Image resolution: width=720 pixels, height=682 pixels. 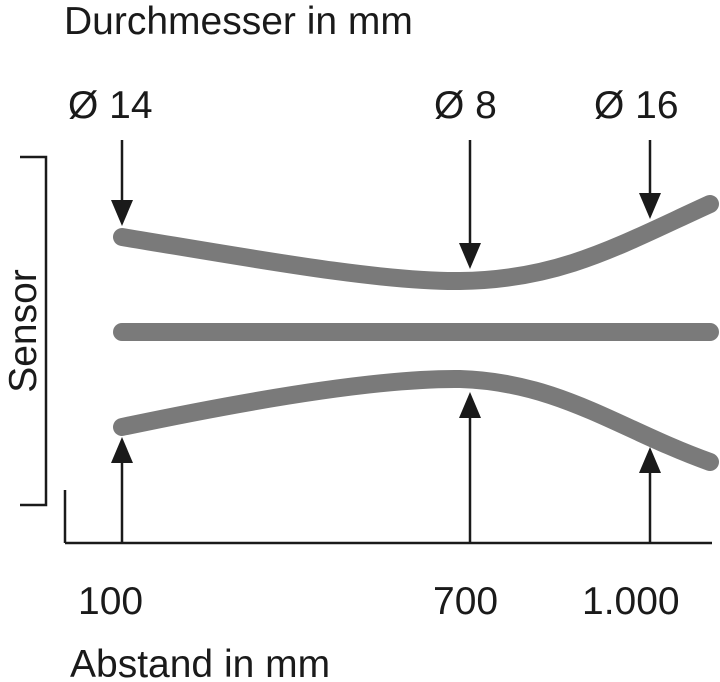 I want to click on diameter-label: Ø 14, so click(x=110, y=105).